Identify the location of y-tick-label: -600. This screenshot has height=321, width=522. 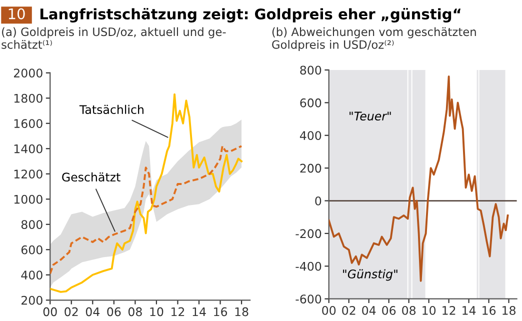
(309, 299).